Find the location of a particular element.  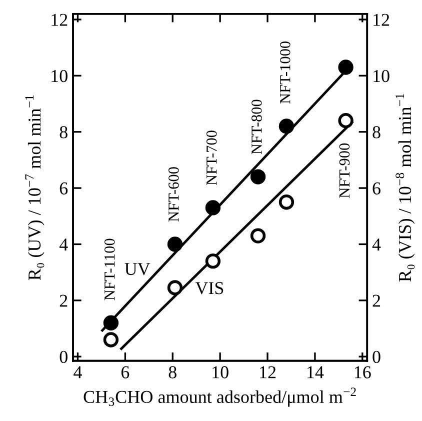

y2-tick-label: 10 is located at coordinates (382, 76).